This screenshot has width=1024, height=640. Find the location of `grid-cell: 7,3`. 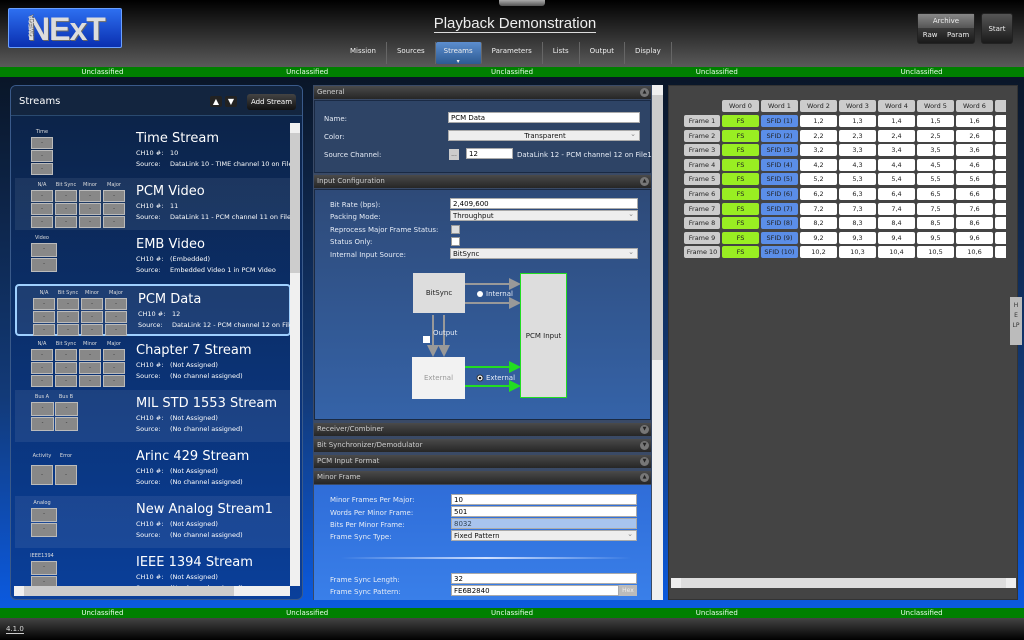

grid-cell: 7,3 is located at coordinates (857, 208).